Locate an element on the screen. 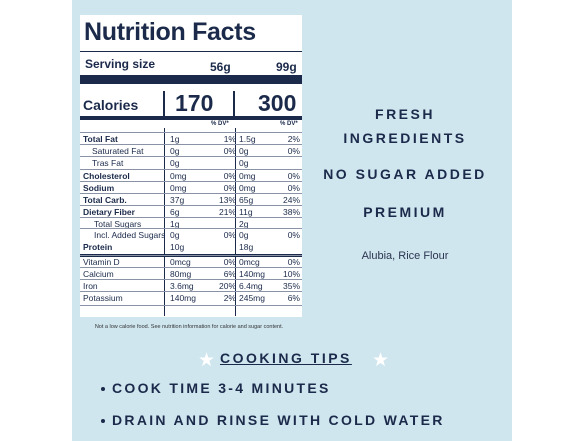 Image resolution: width=588 pixels, height=441 pixels. nutrient-name: Dietary Fiber is located at coordinates (109, 212).